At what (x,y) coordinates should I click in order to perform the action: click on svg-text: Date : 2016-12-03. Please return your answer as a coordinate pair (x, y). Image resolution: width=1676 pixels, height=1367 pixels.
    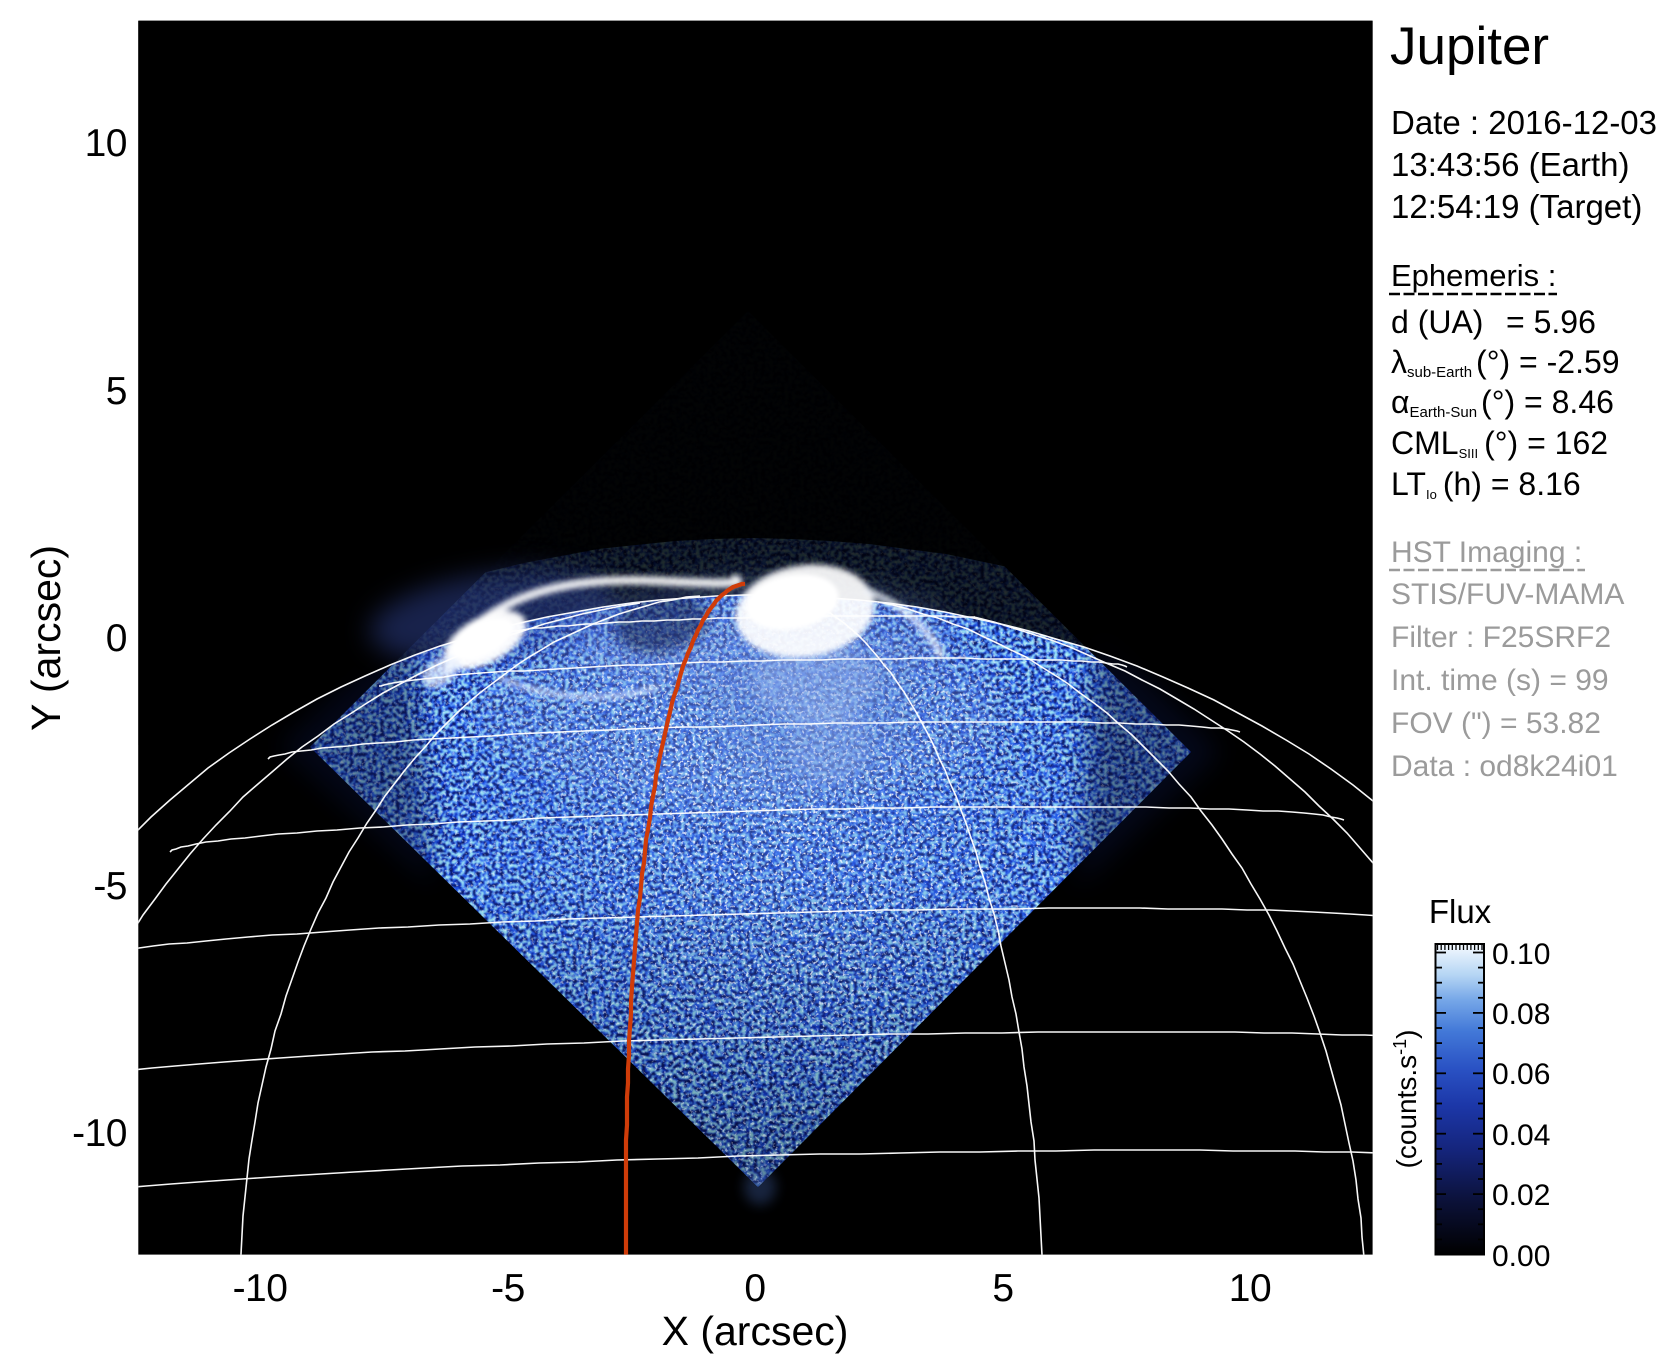
    Looking at the image, I should click on (1524, 122).